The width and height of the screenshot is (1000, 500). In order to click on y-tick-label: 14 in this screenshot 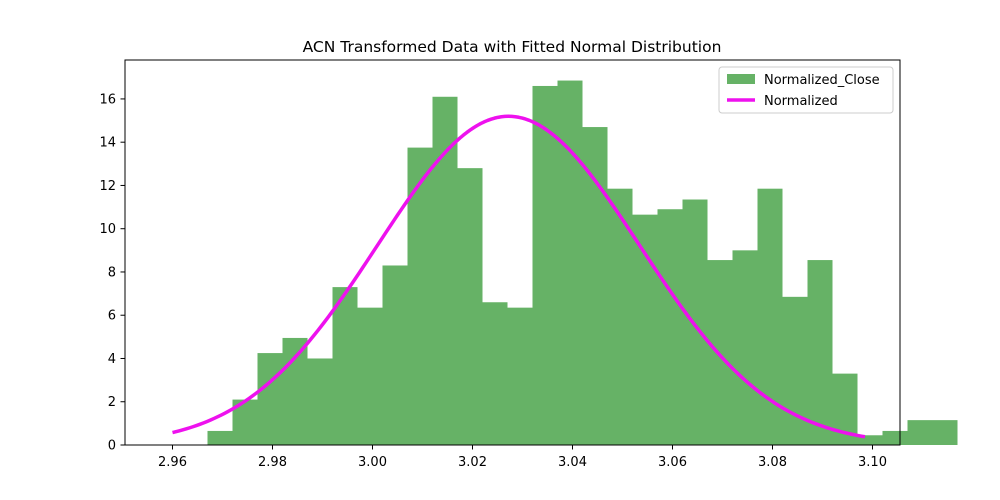, I will do `click(107, 143)`.